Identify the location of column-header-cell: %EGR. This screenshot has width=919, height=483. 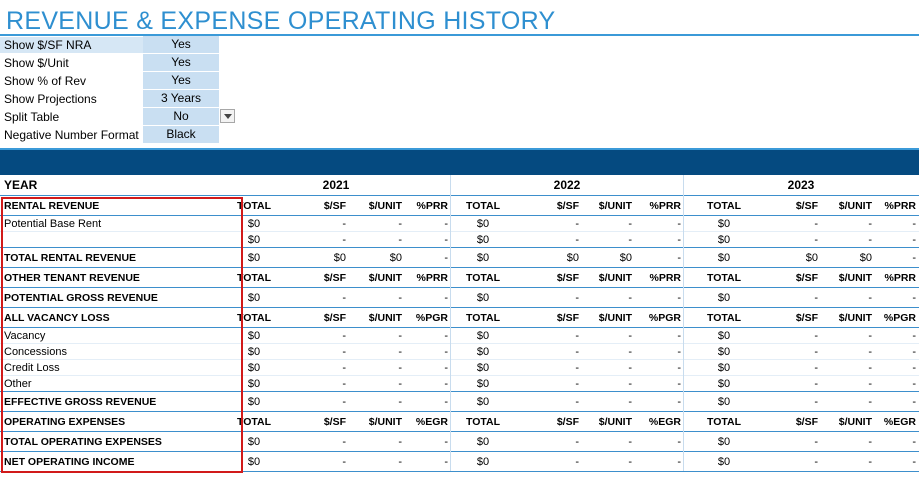
(664, 421).